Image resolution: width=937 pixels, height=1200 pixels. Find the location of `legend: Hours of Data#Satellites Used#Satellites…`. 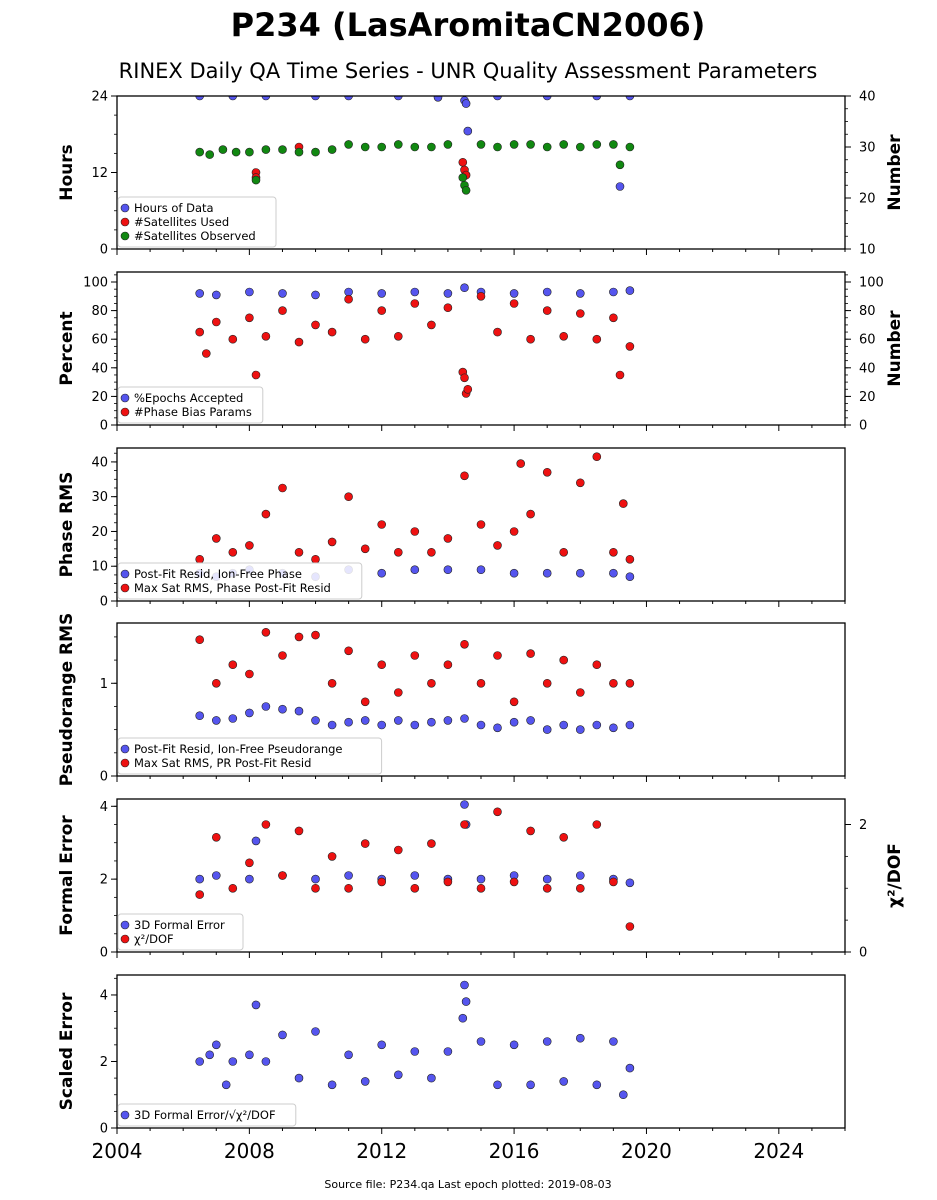

legend: Hours of Data#Satellites Used#Satellites… is located at coordinates (197, 222).